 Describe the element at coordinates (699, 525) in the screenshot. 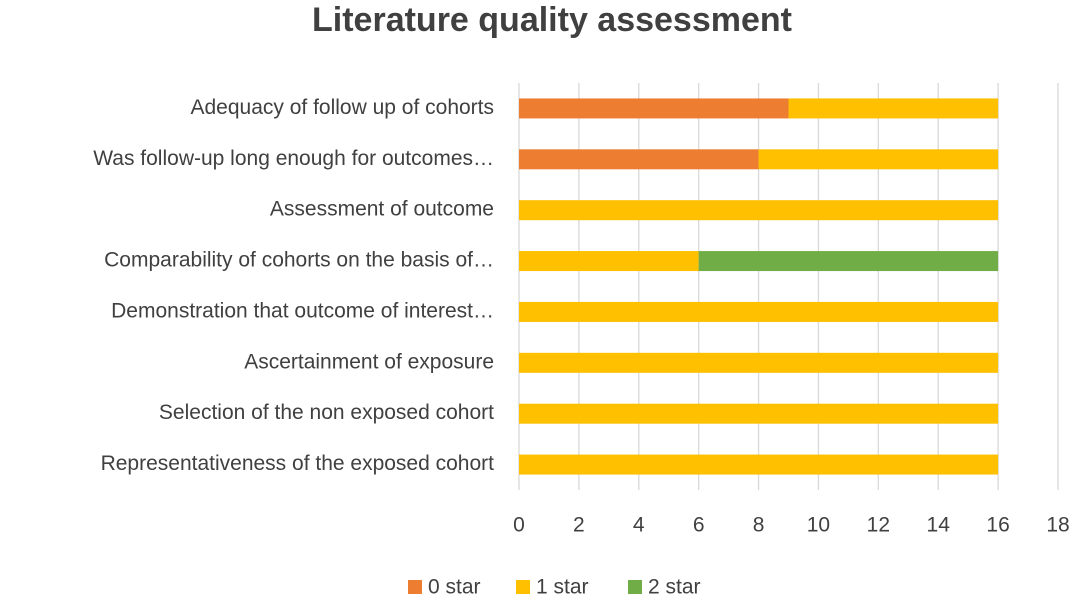

I see `x-tick-label: 6` at that location.